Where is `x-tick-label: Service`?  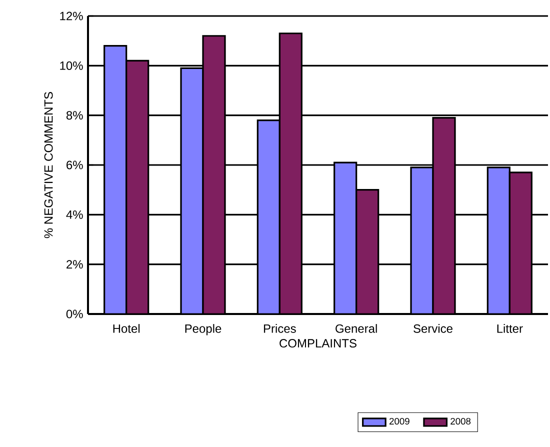
x-tick-label: Service is located at coordinates (433, 328).